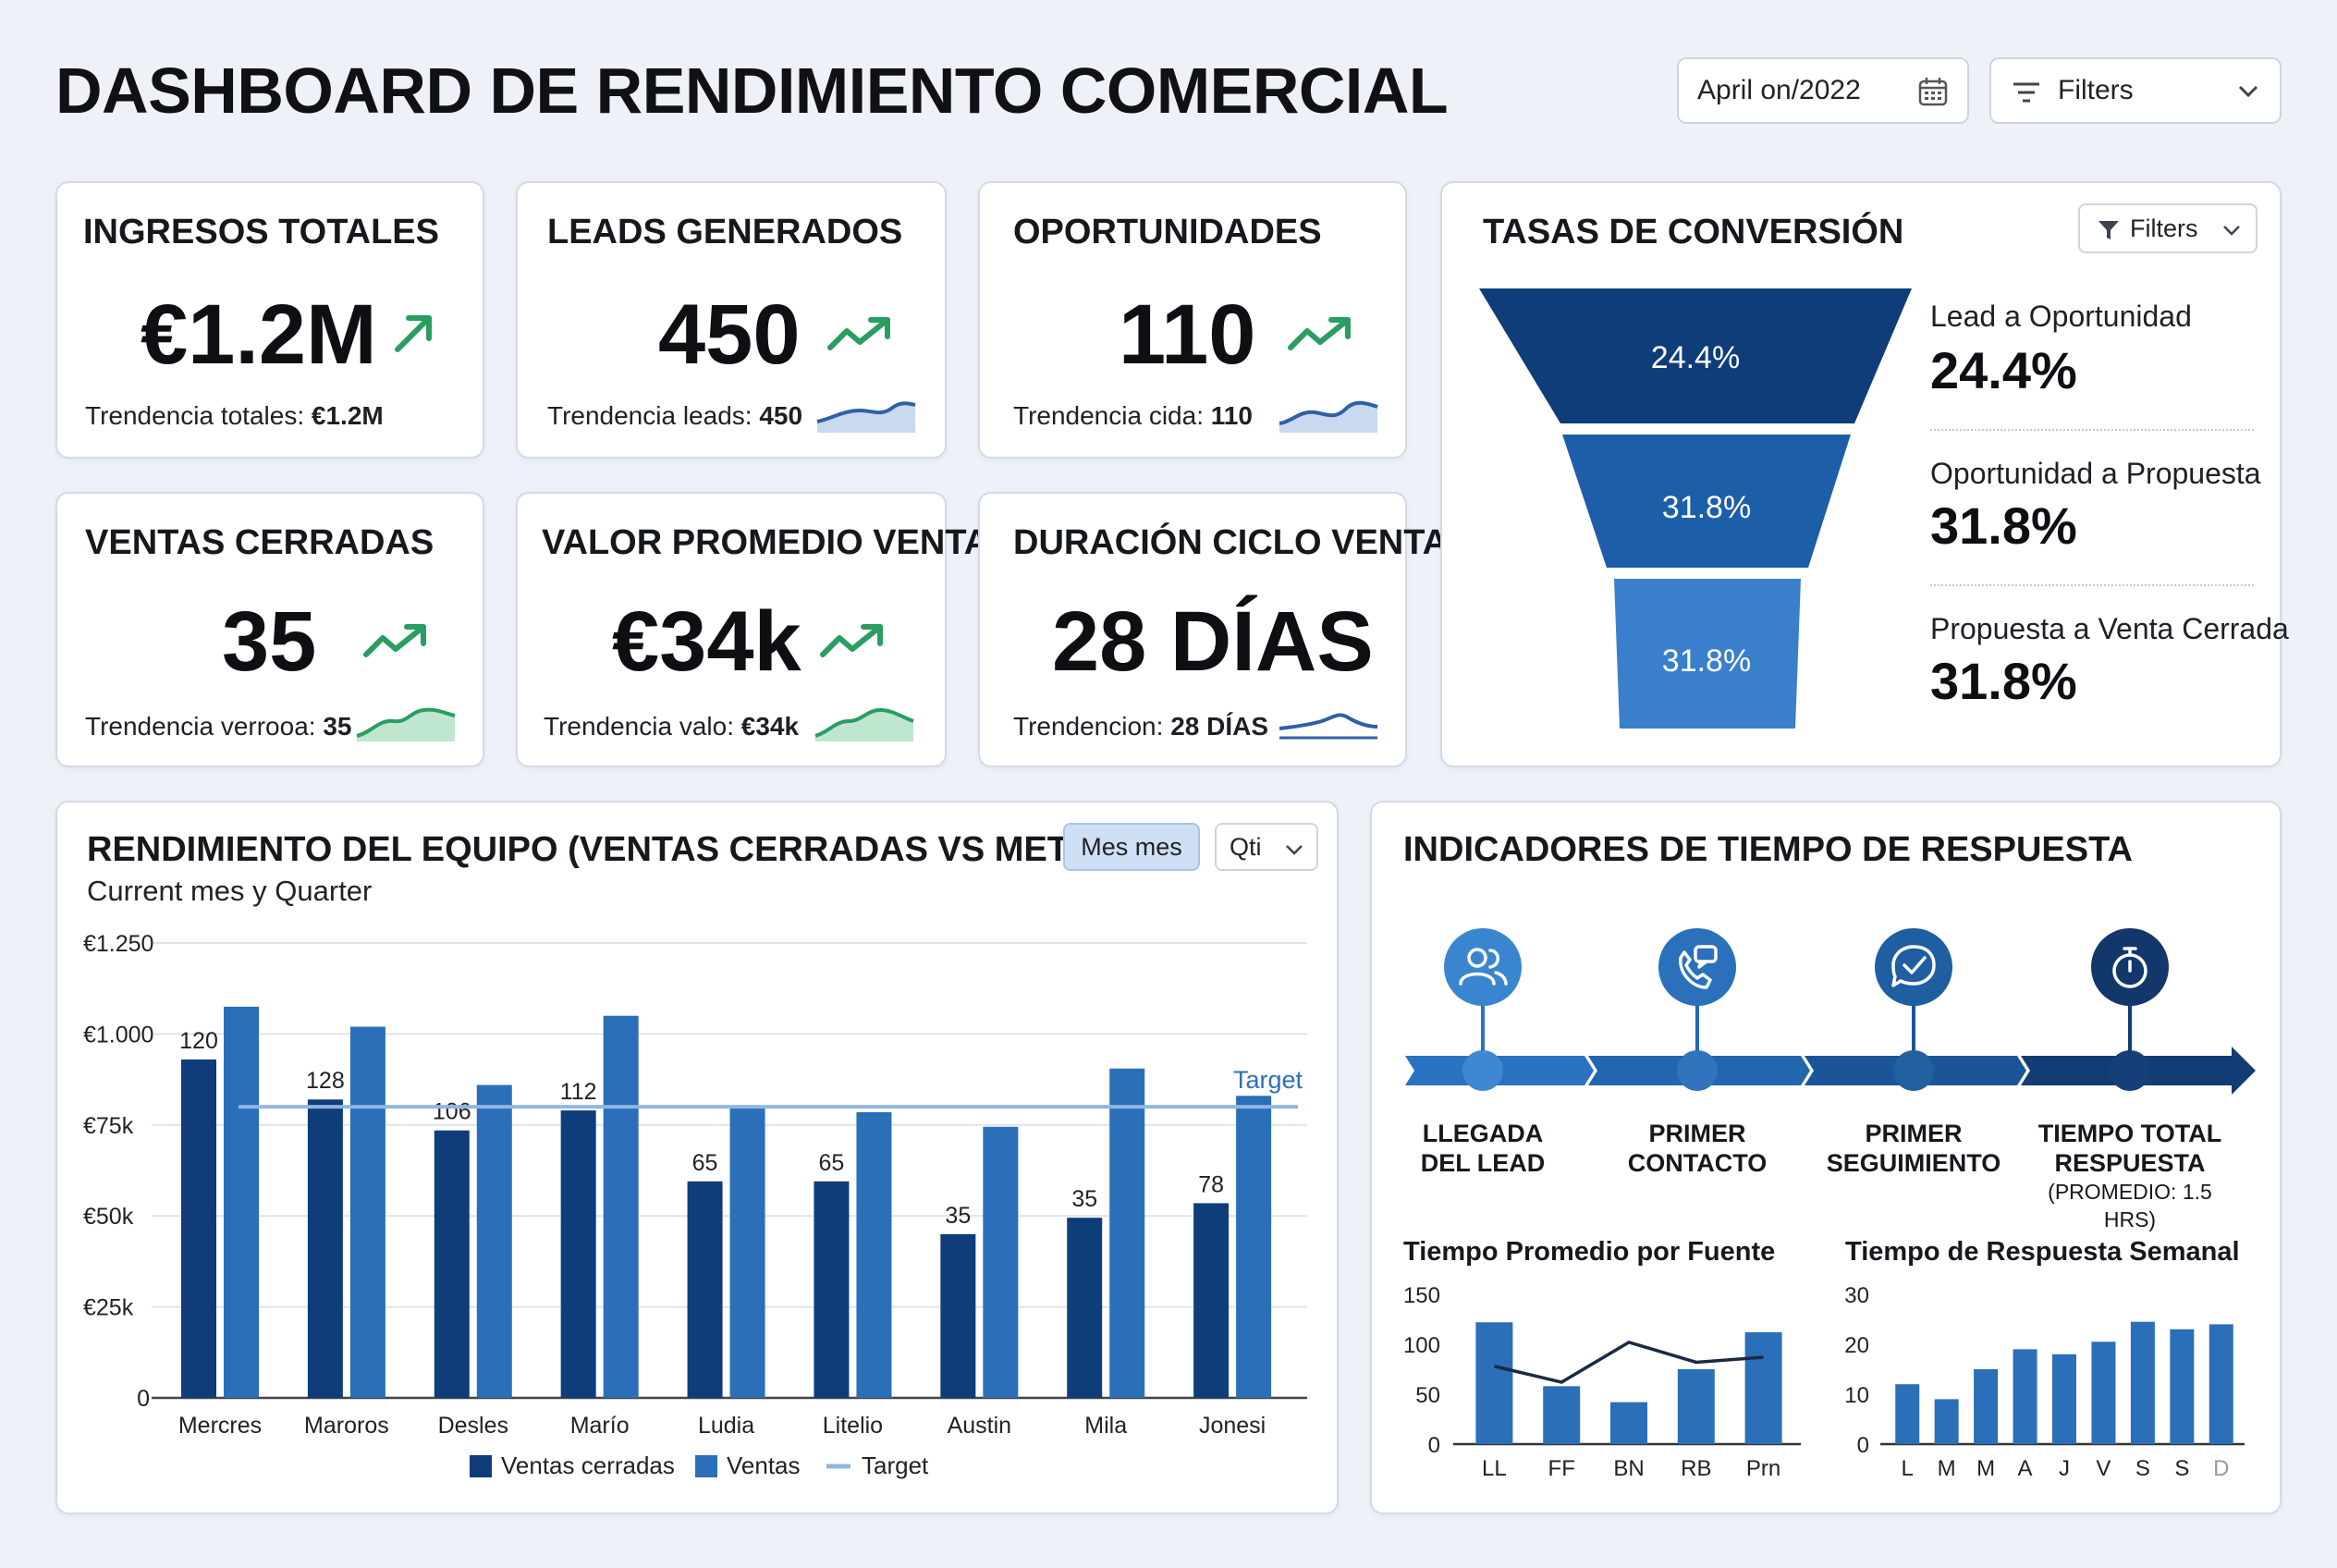 The height and width of the screenshot is (1568, 2337). What do you see at coordinates (1084, 1199) in the screenshot?
I see `bar-data-label: 35` at bounding box center [1084, 1199].